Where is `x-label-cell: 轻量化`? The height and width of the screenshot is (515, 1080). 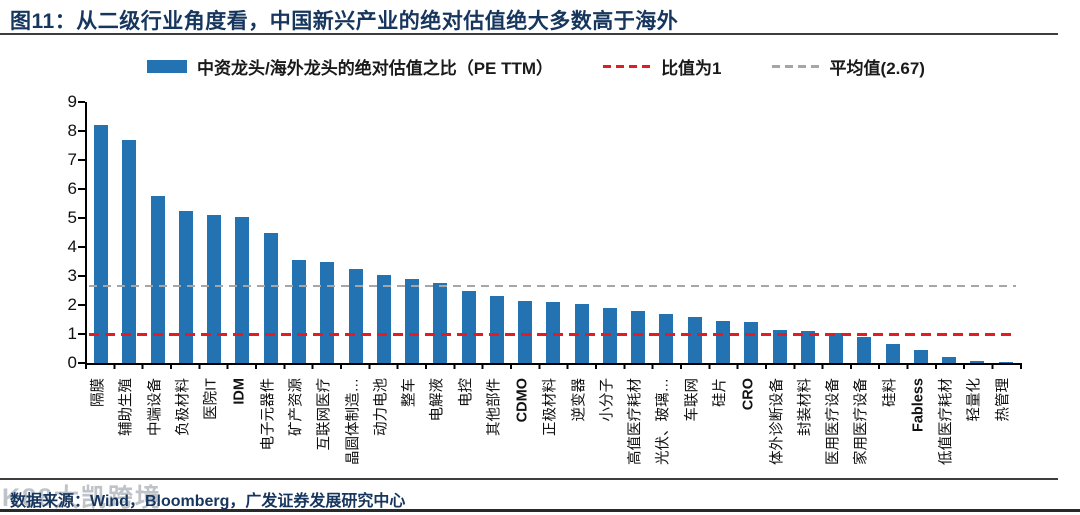
x-label-cell: 轻量化 is located at coordinates (975, 421).